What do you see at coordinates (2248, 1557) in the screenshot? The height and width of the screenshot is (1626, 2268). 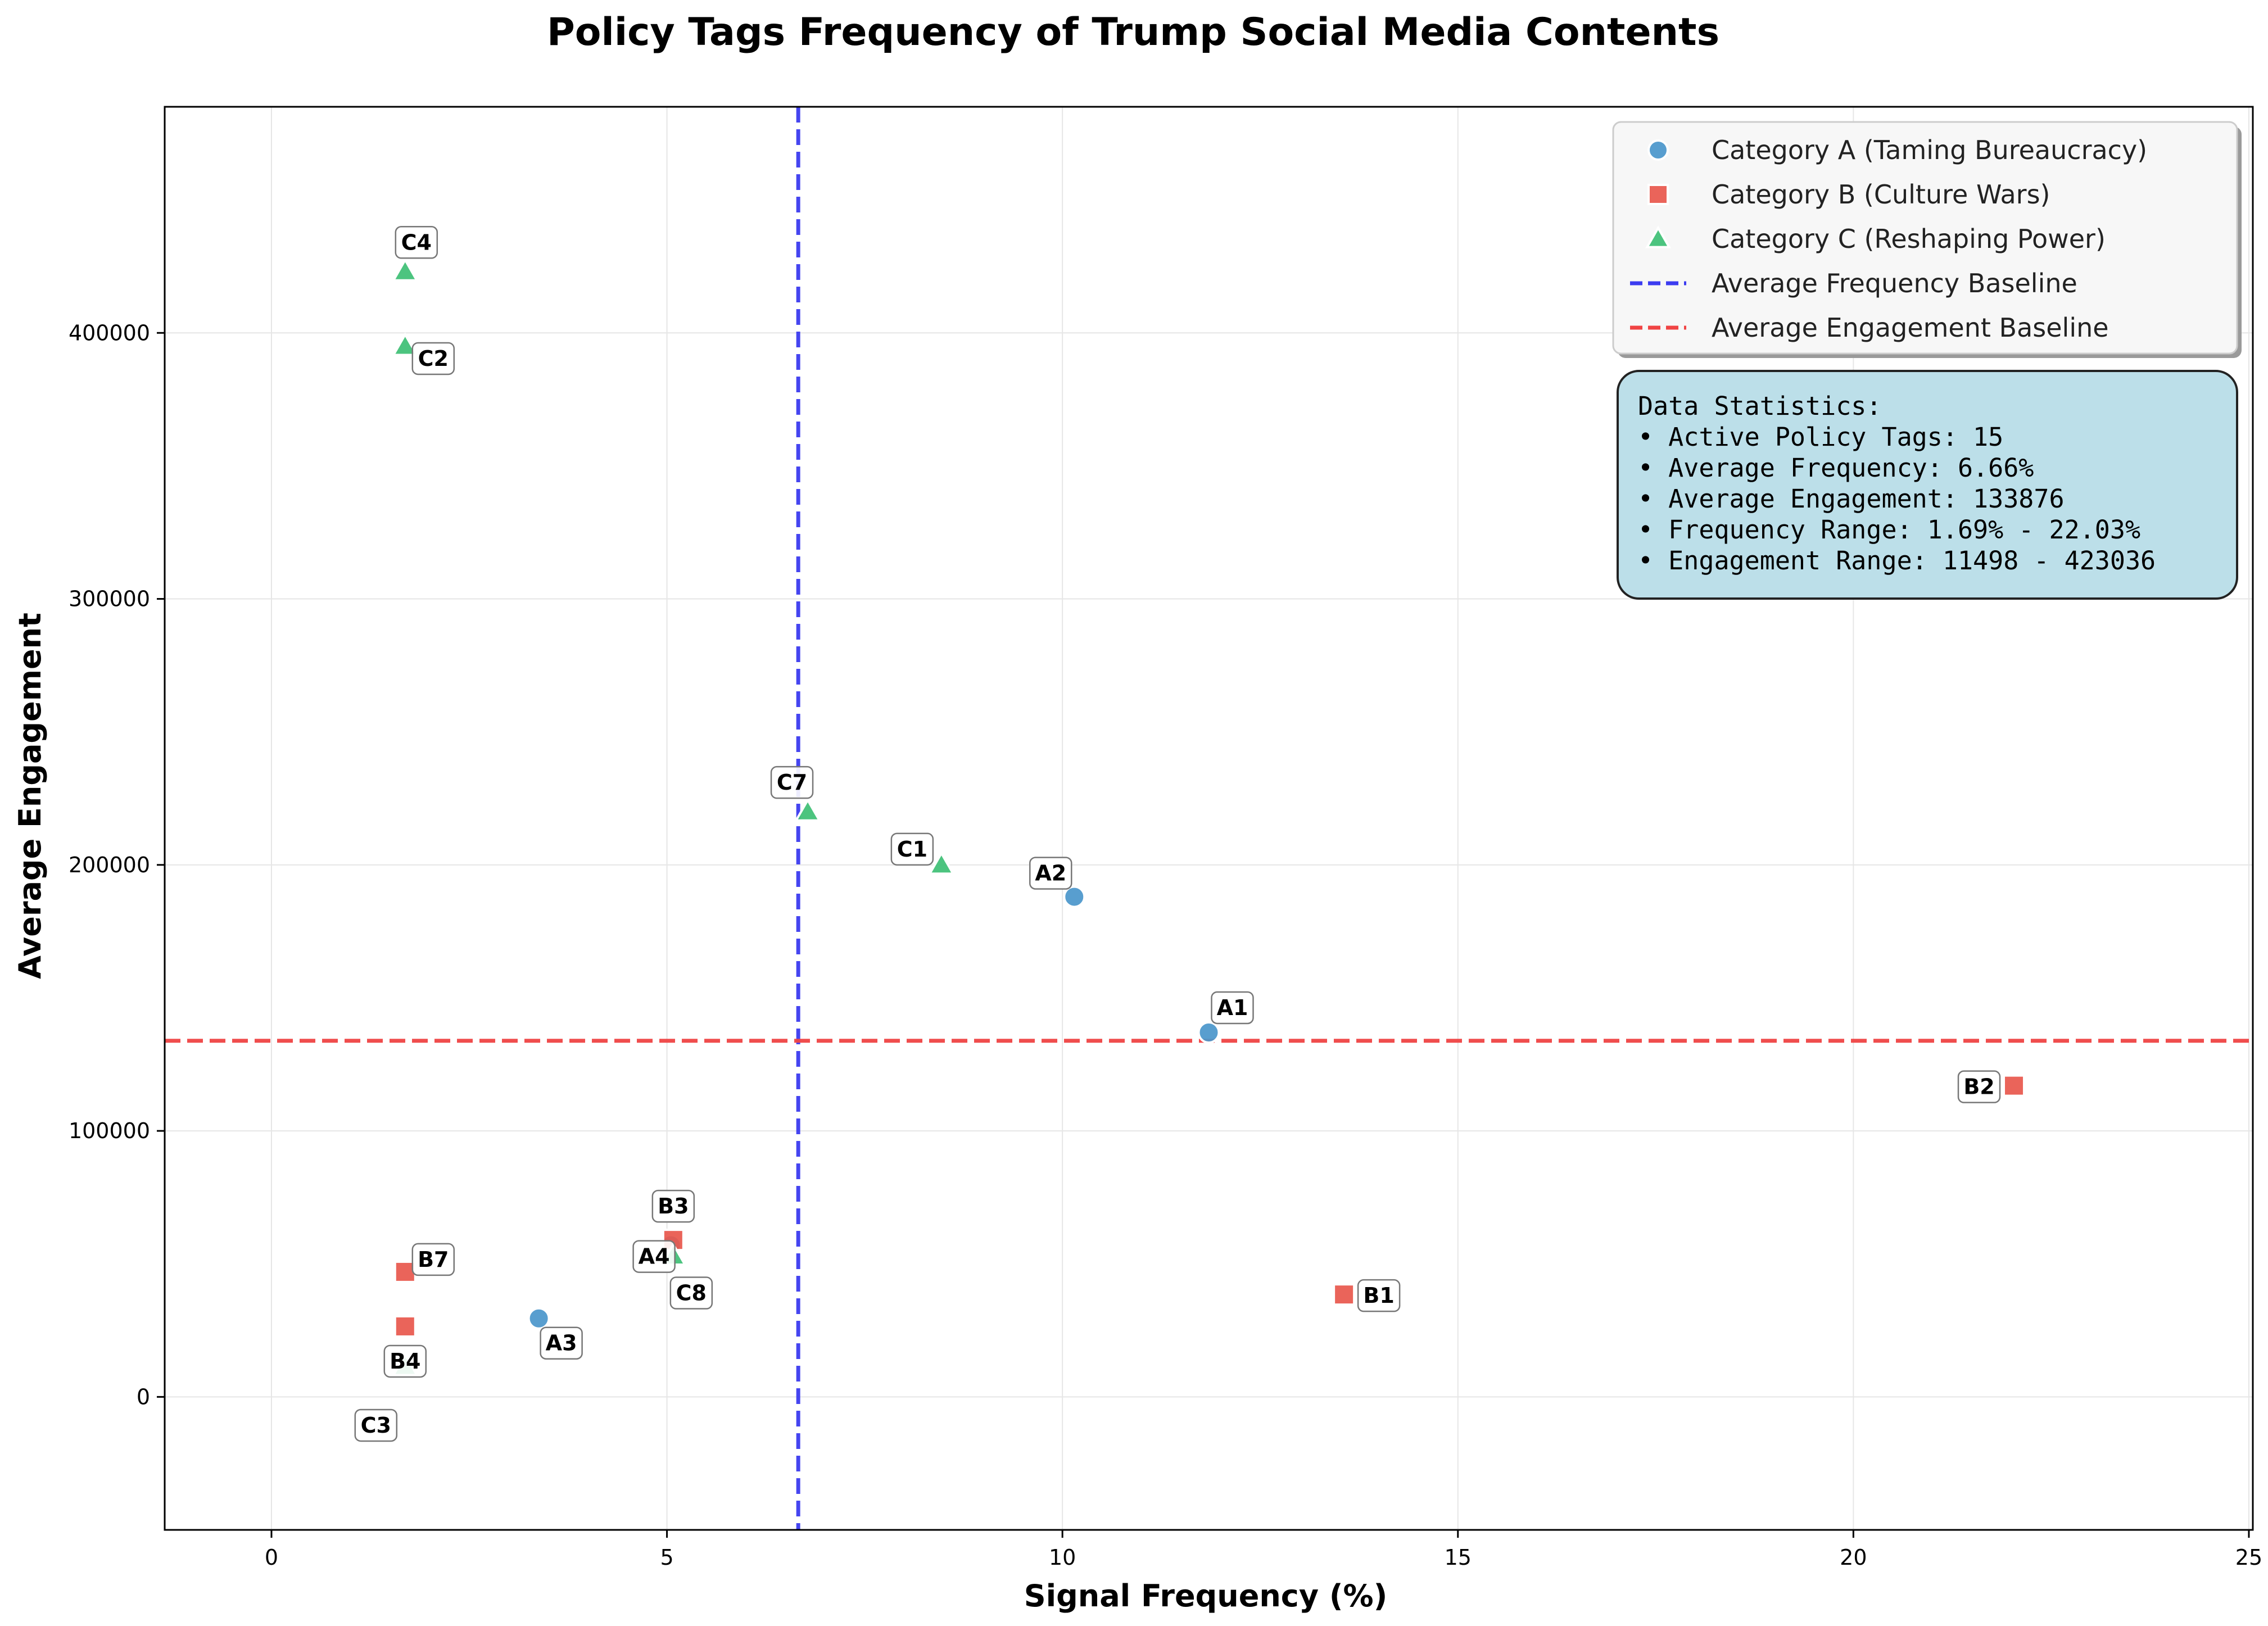 I see `x-tick-label: 25` at bounding box center [2248, 1557].